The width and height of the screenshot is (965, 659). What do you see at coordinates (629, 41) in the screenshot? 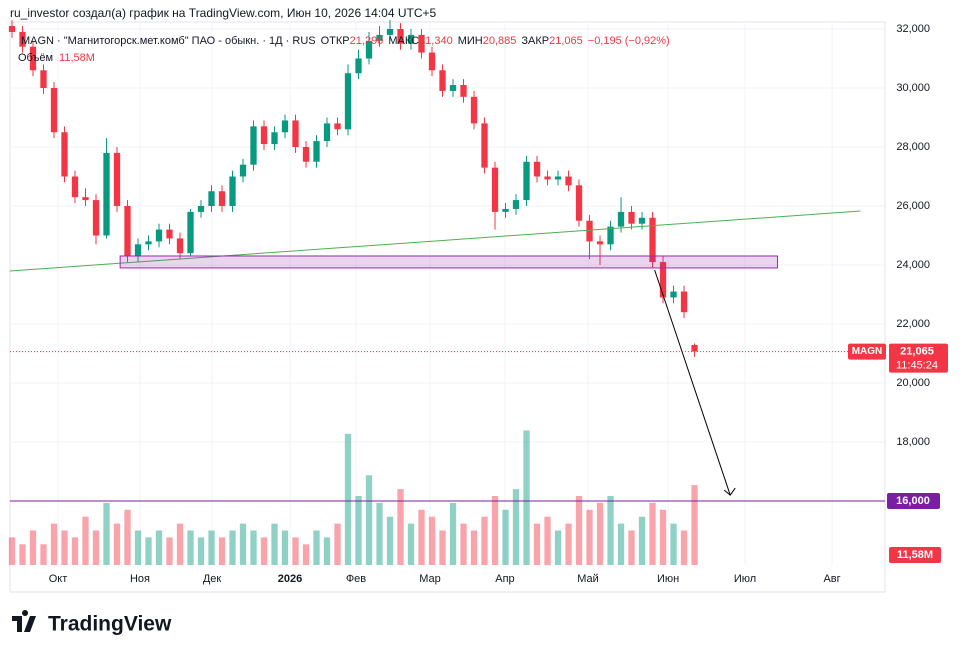
I see `legend-change: −0,195 (−0,92%)` at bounding box center [629, 41].